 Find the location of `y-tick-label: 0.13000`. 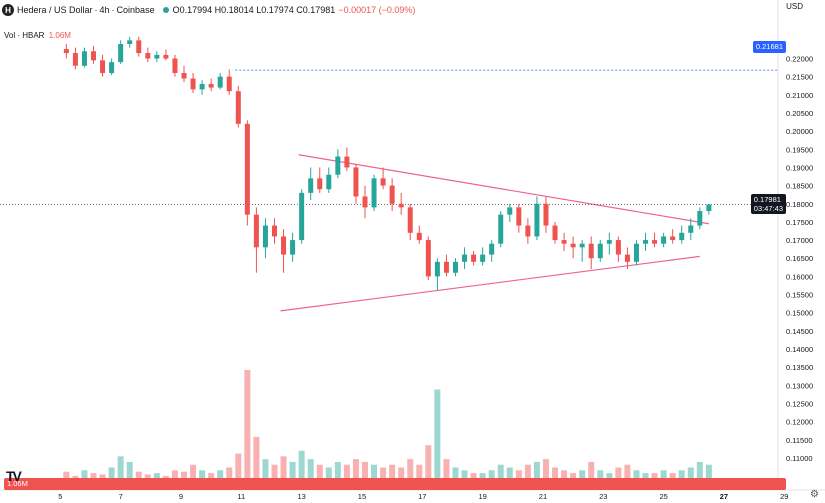

y-tick-label: 0.13000 is located at coordinates (799, 385).